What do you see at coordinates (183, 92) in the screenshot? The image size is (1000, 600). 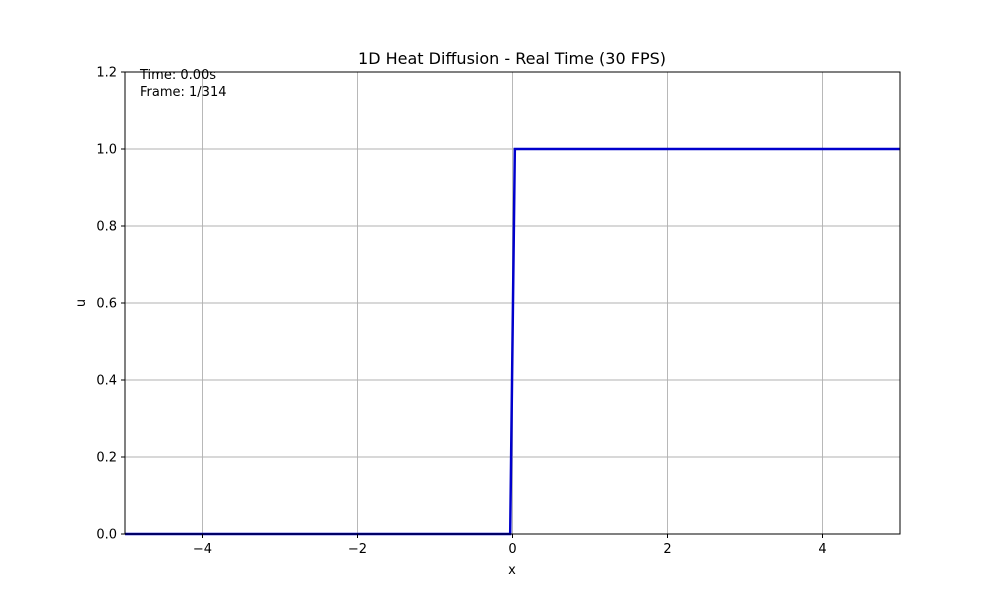 I see `frame-annotation: Frame: 1/314` at bounding box center [183, 92].